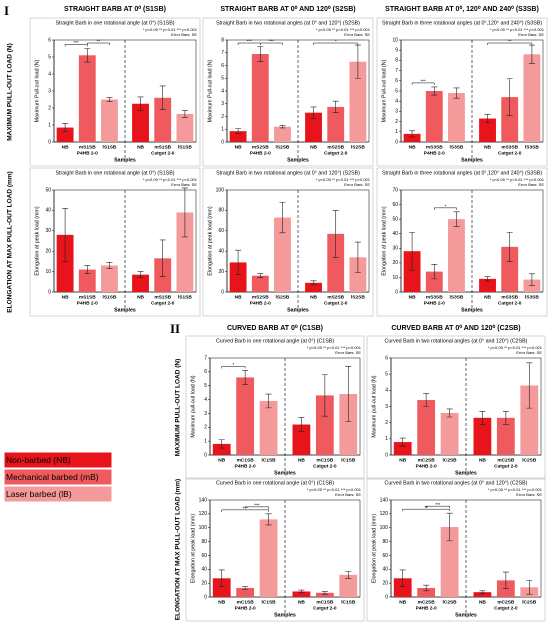  Describe the element at coordinates (396, 112) in the screenshot. I see `y-tick-label: 3` at that location.